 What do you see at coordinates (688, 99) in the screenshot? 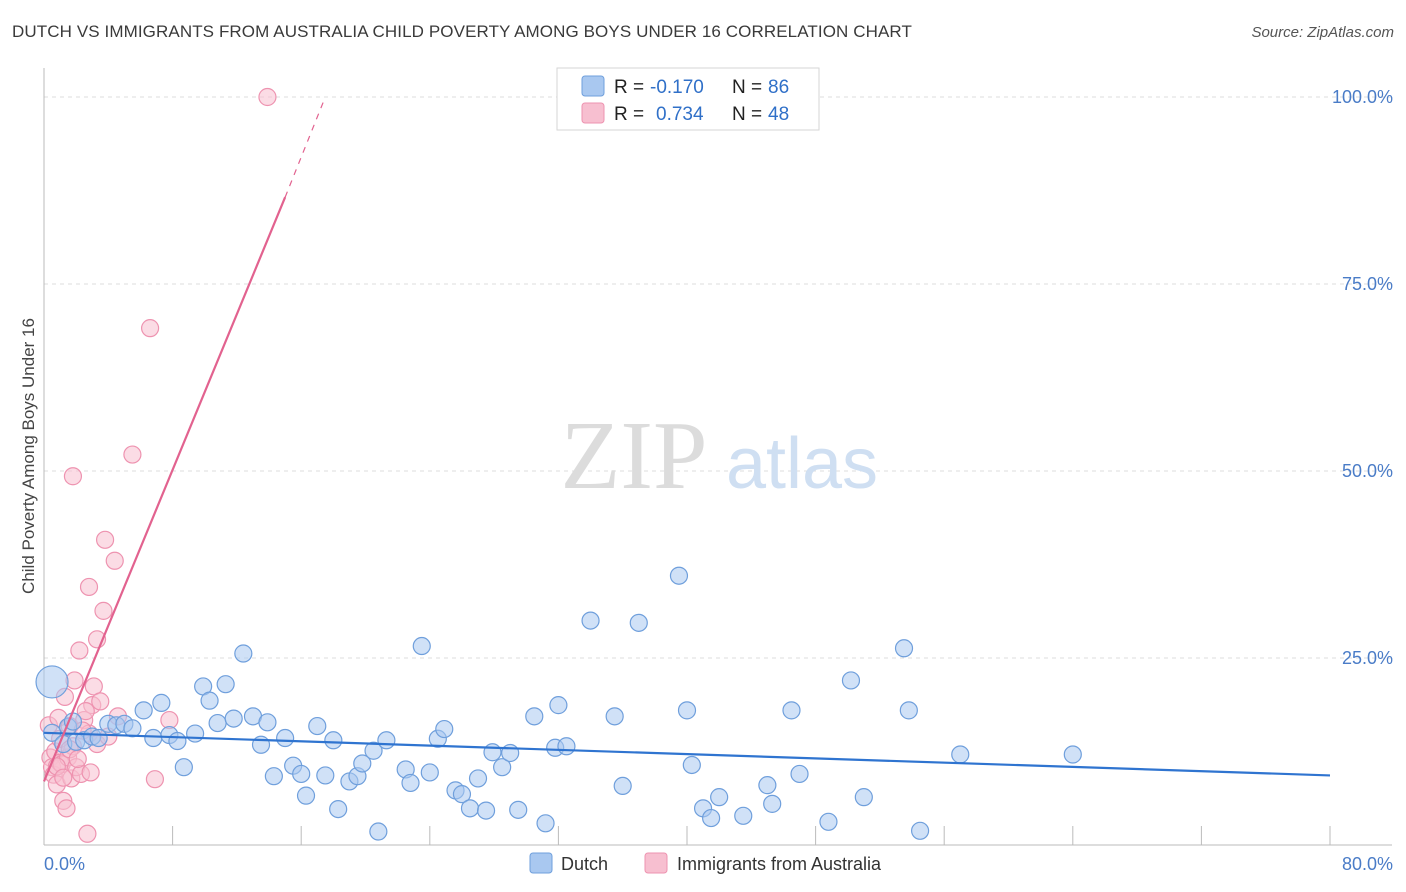
I see `correlation-legend: R = -0.170 N = 86 R = 0.734 N = 48` at bounding box center [688, 99].